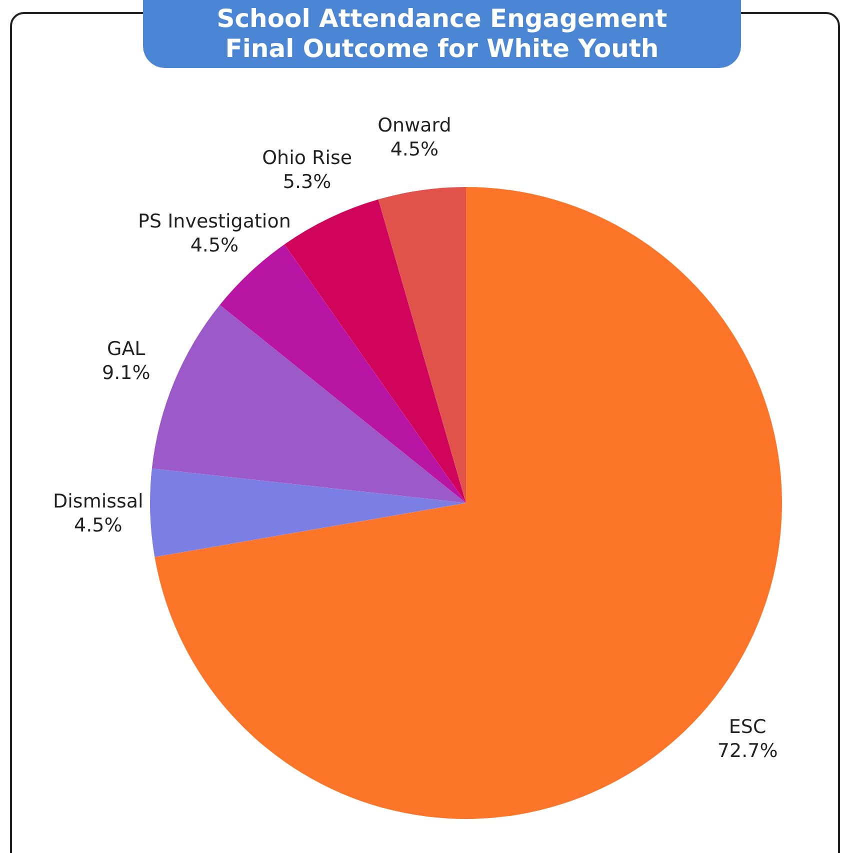  Describe the element at coordinates (415, 125) in the screenshot. I see `slice-label: Onward` at that location.